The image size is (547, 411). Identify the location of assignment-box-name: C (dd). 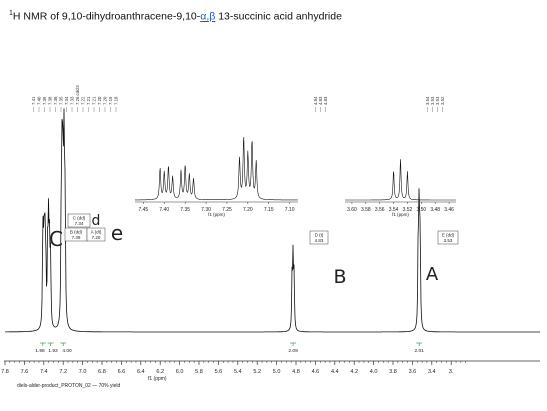
(79, 218).